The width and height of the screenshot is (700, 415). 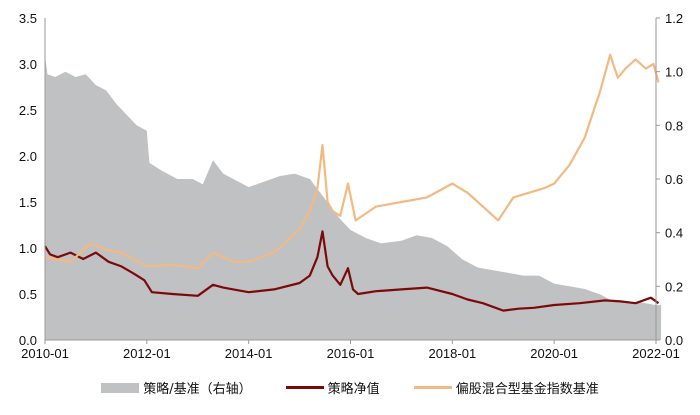 I want to click on x-tick-label: 2016-01, so click(x=351, y=353).